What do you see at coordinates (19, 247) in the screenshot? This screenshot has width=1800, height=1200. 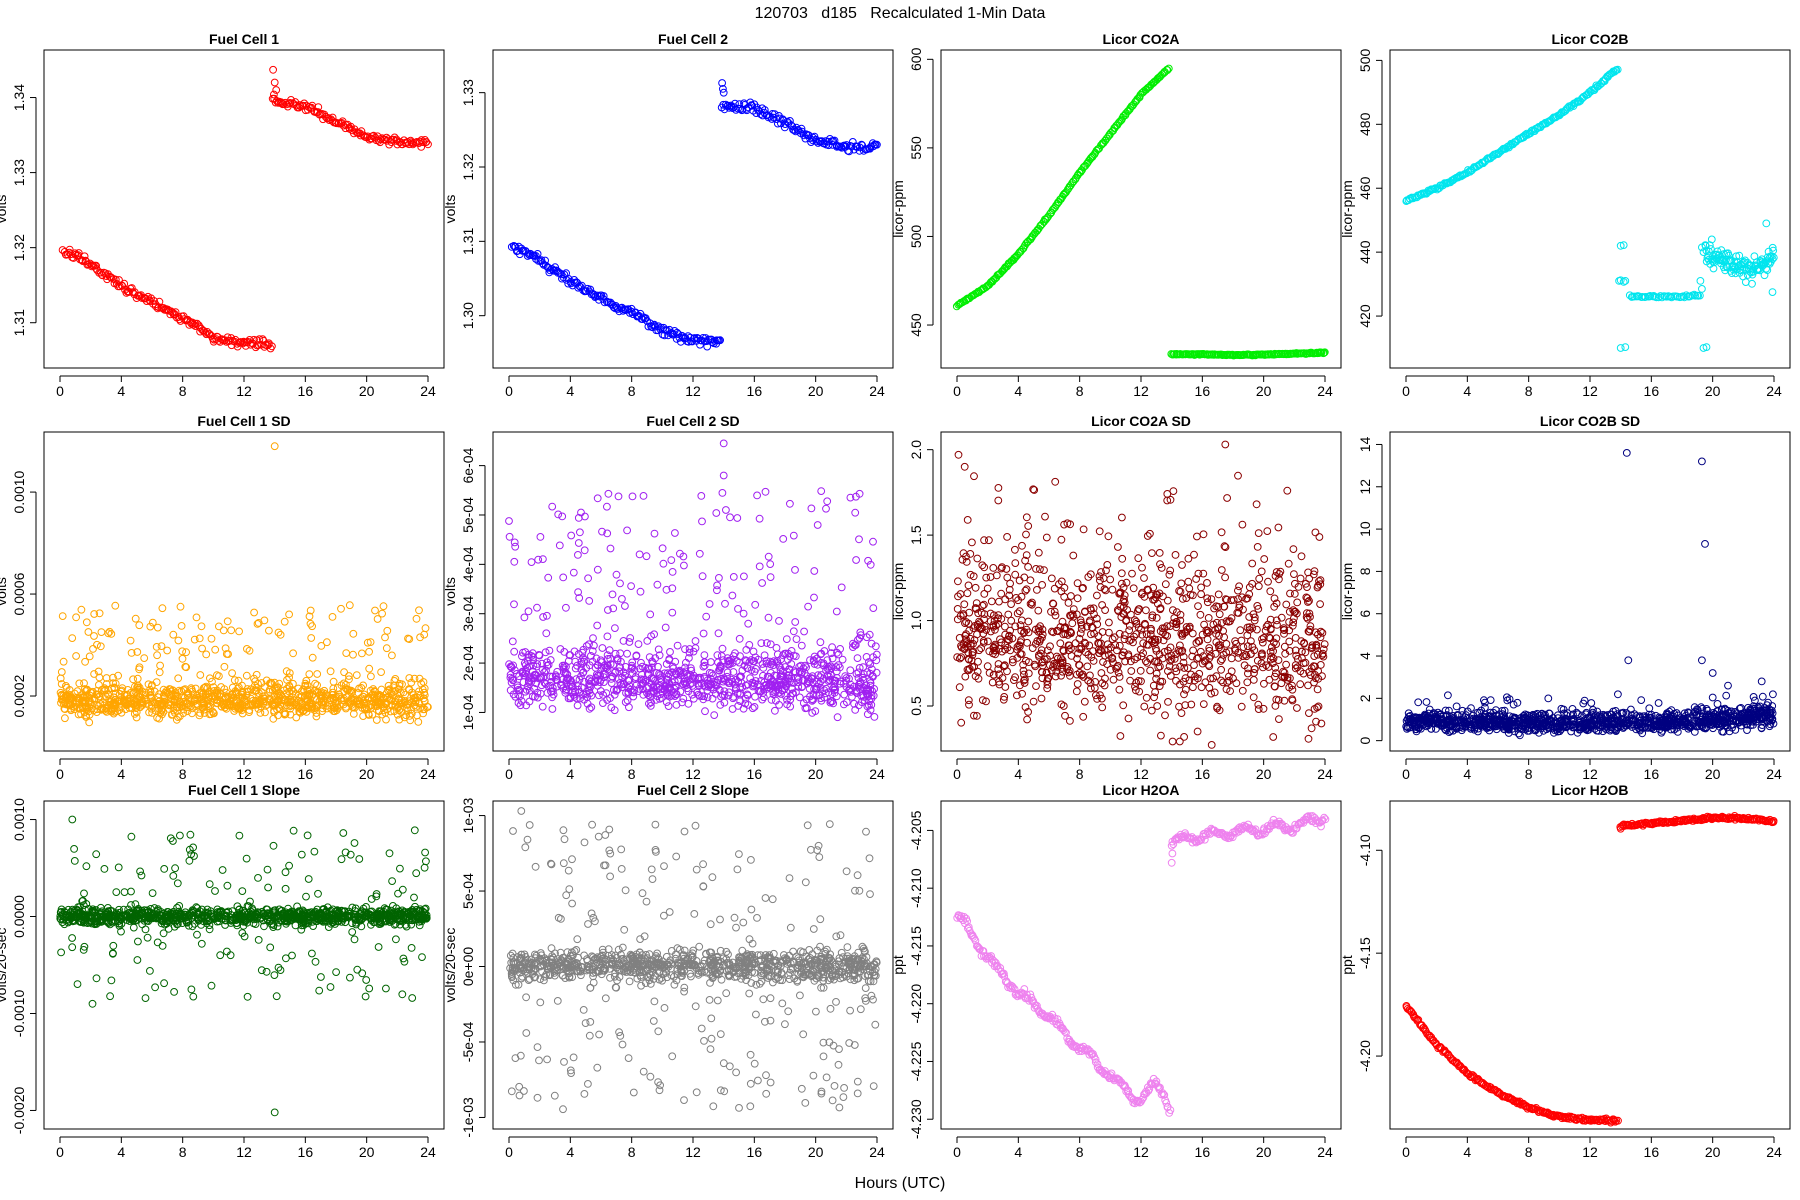 I see `fc1-y-tick-label: 1.32` at bounding box center [19, 247].